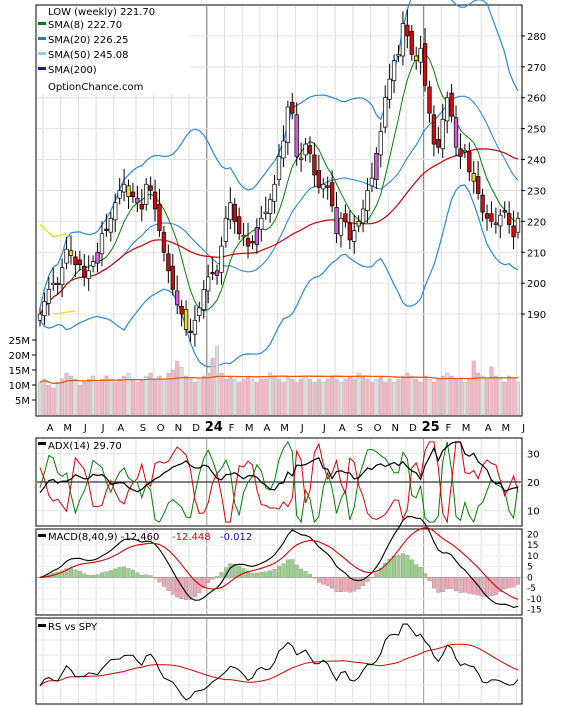 This screenshot has height=706, width=566. I want to click on volume-tick-label: 5M, so click(22, 401).